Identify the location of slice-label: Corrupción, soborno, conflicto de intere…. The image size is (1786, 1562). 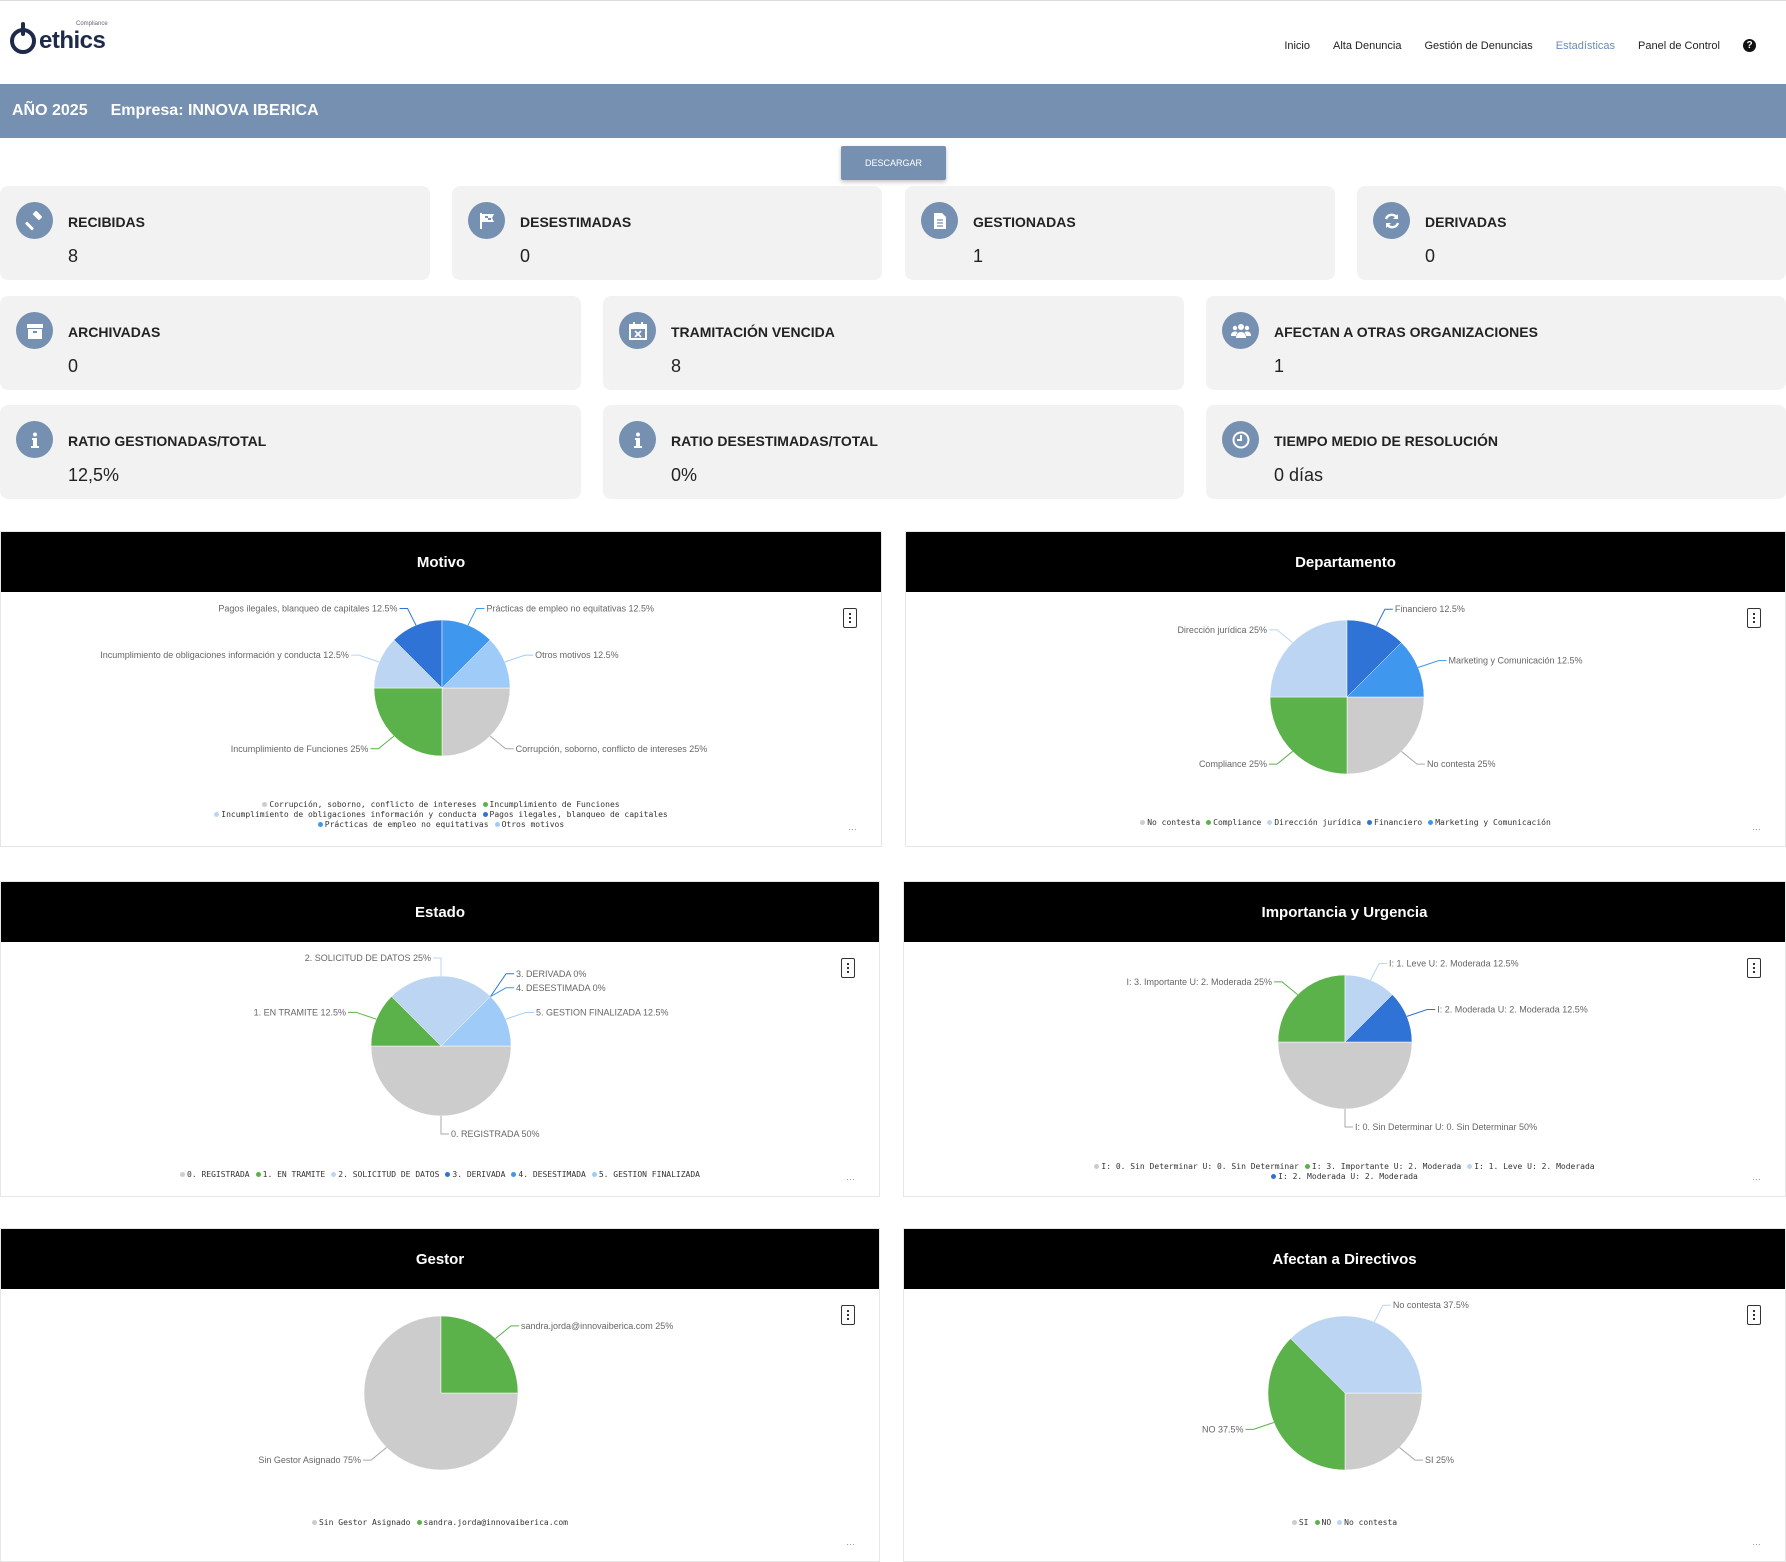
(612, 749).